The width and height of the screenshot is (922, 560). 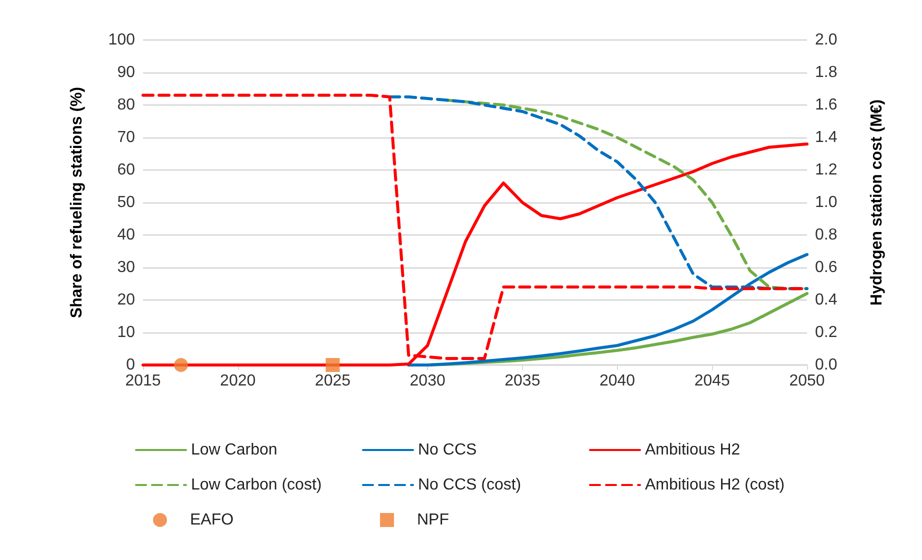 I want to click on y-tick-label: 90, so click(x=126, y=72).